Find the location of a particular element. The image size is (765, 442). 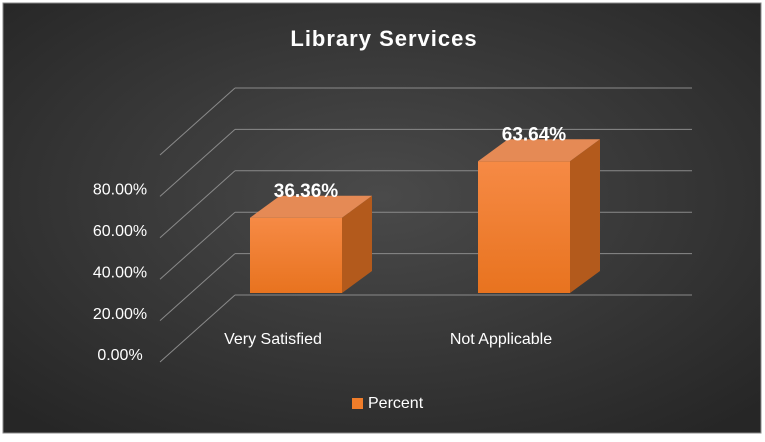

data-label: 63.64% is located at coordinates (534, 134).